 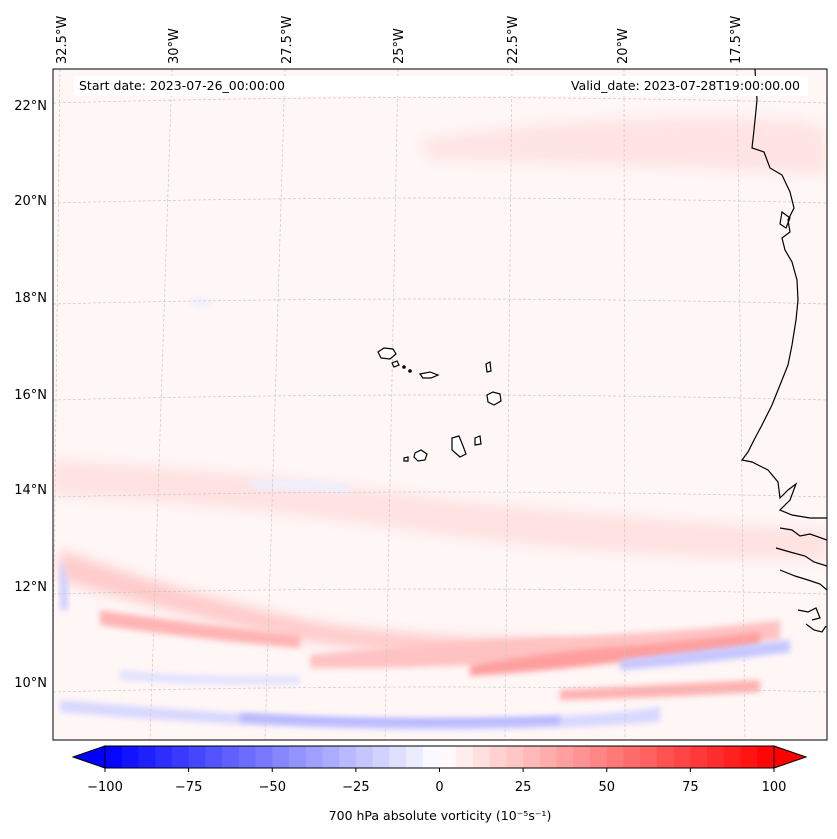 What do you see at coordinates (523, 787) in the screenshot?
I see `colorbar-tick-label: 25` at bounding box center [523, 787].